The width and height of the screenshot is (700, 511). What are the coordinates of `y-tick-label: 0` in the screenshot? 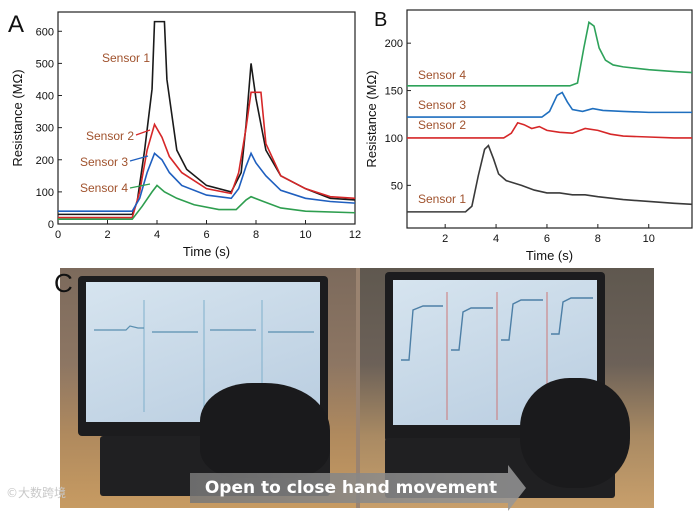 It's located at (51, 225).